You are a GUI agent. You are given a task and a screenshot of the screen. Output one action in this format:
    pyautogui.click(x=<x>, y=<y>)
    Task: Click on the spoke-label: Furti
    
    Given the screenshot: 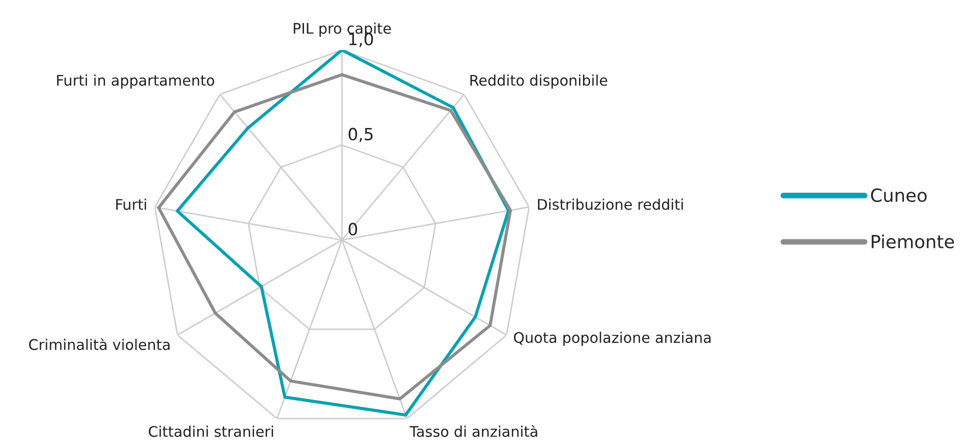 What is the action you would take?
    pyautogui.click(x=131, y=204)
    